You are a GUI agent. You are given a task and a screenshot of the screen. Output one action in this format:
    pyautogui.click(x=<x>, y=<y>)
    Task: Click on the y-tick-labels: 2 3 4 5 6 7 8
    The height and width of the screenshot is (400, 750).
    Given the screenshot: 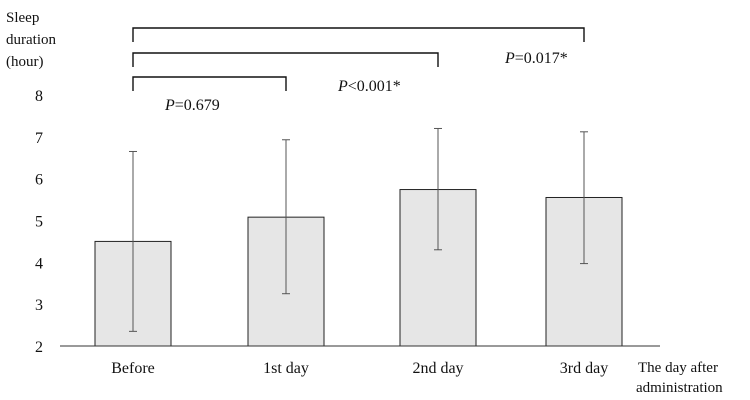 What is the action you would take?
    pyautogui.click(x=39, y=222)
    